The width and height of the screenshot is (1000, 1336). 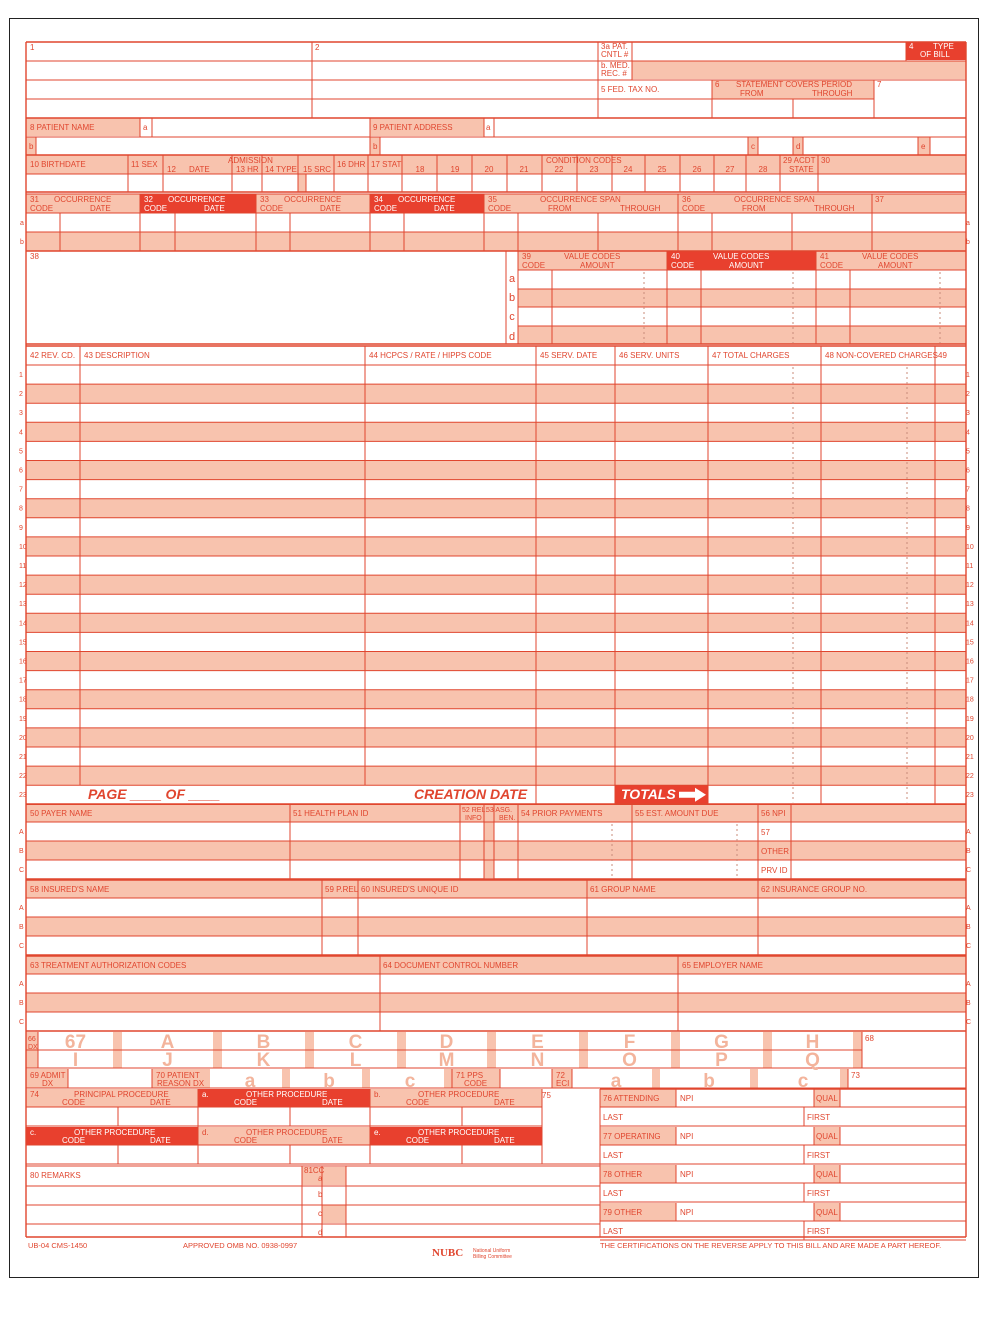 I want to click on stat-label: 17 STAT, so click(x=386, y=164).